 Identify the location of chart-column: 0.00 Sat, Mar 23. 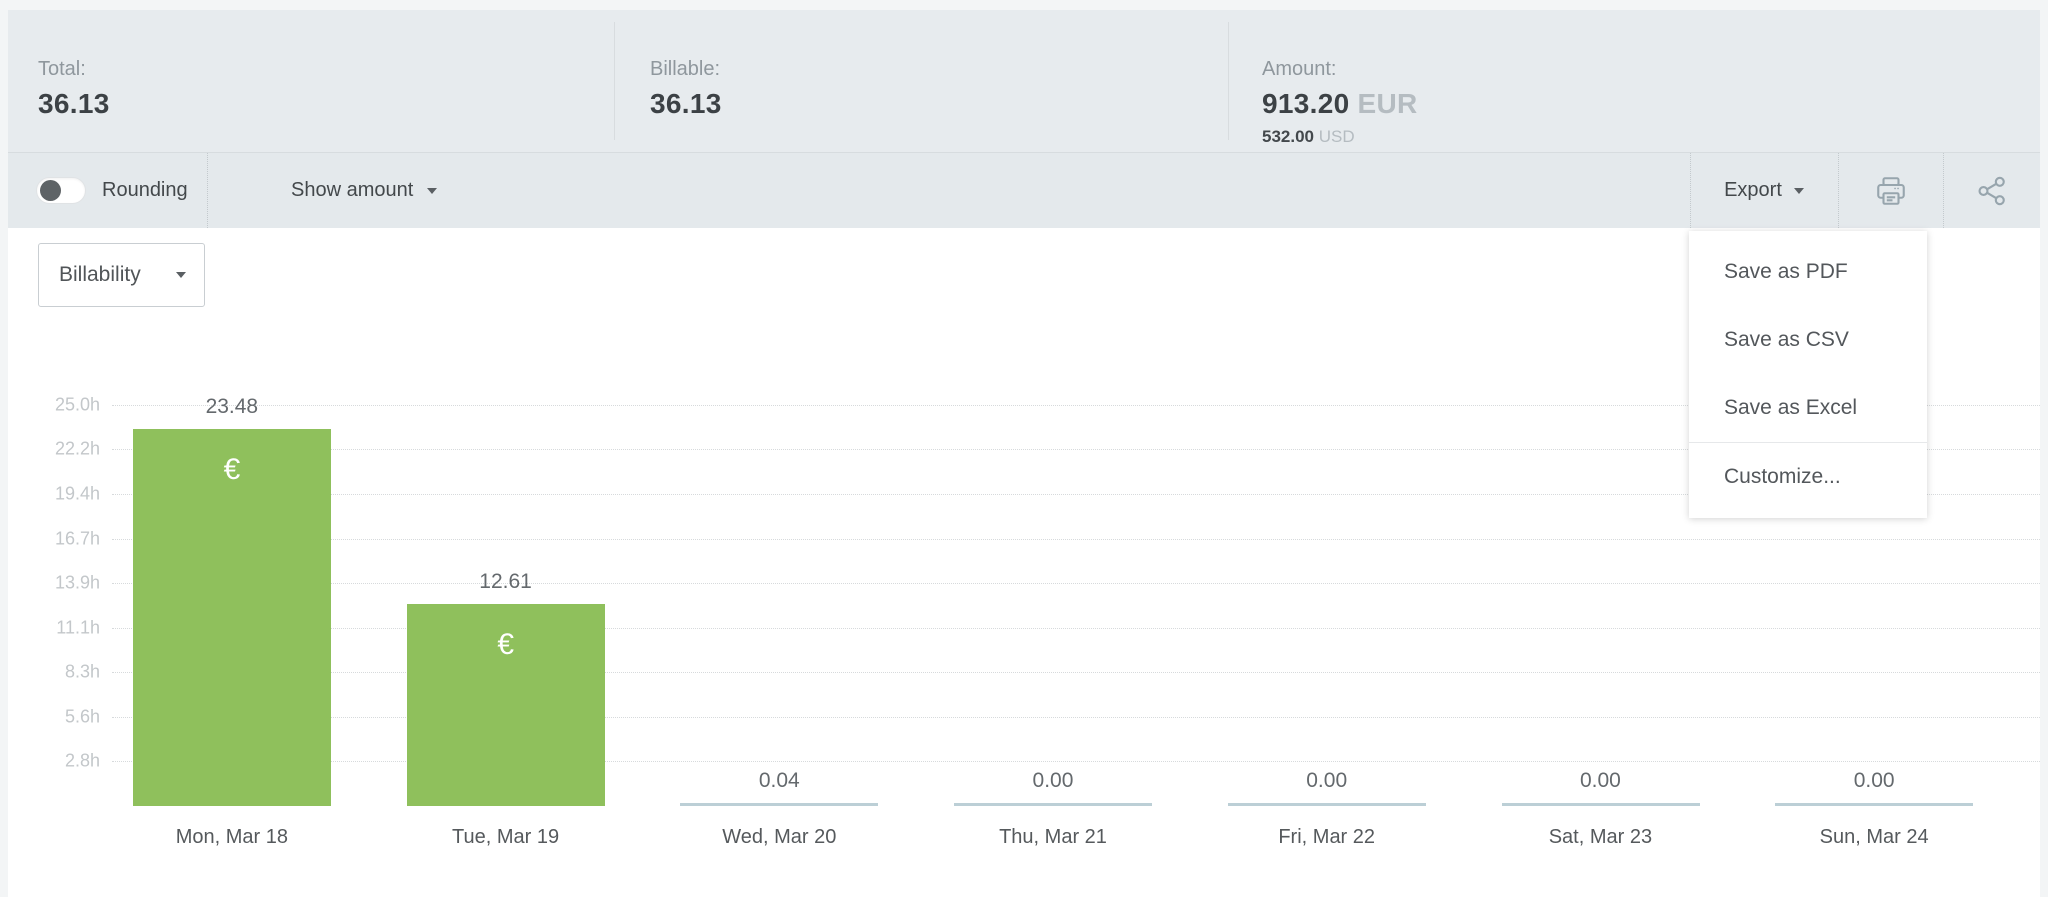
(1601, 562).